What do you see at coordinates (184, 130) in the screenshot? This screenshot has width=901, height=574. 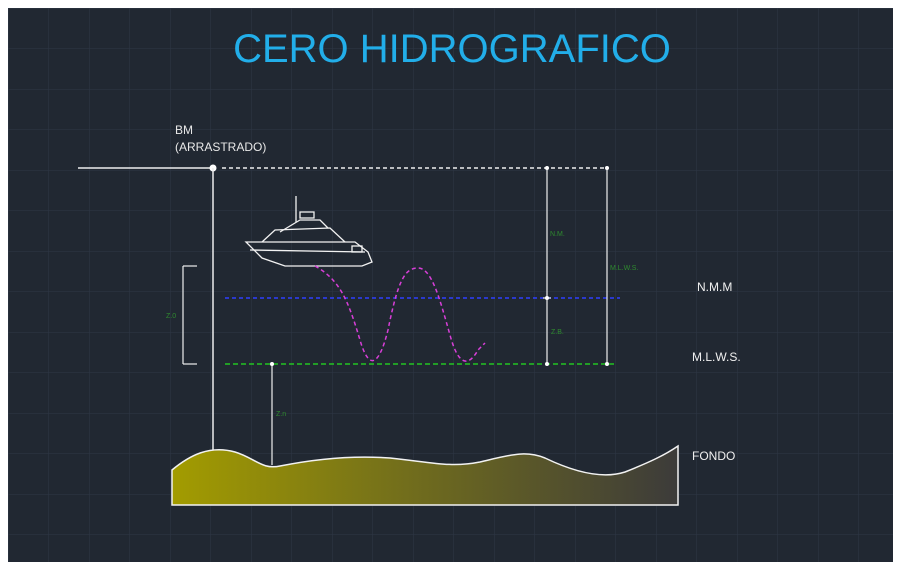 I see `bm-label: BM` at bounding box center [184, 130].